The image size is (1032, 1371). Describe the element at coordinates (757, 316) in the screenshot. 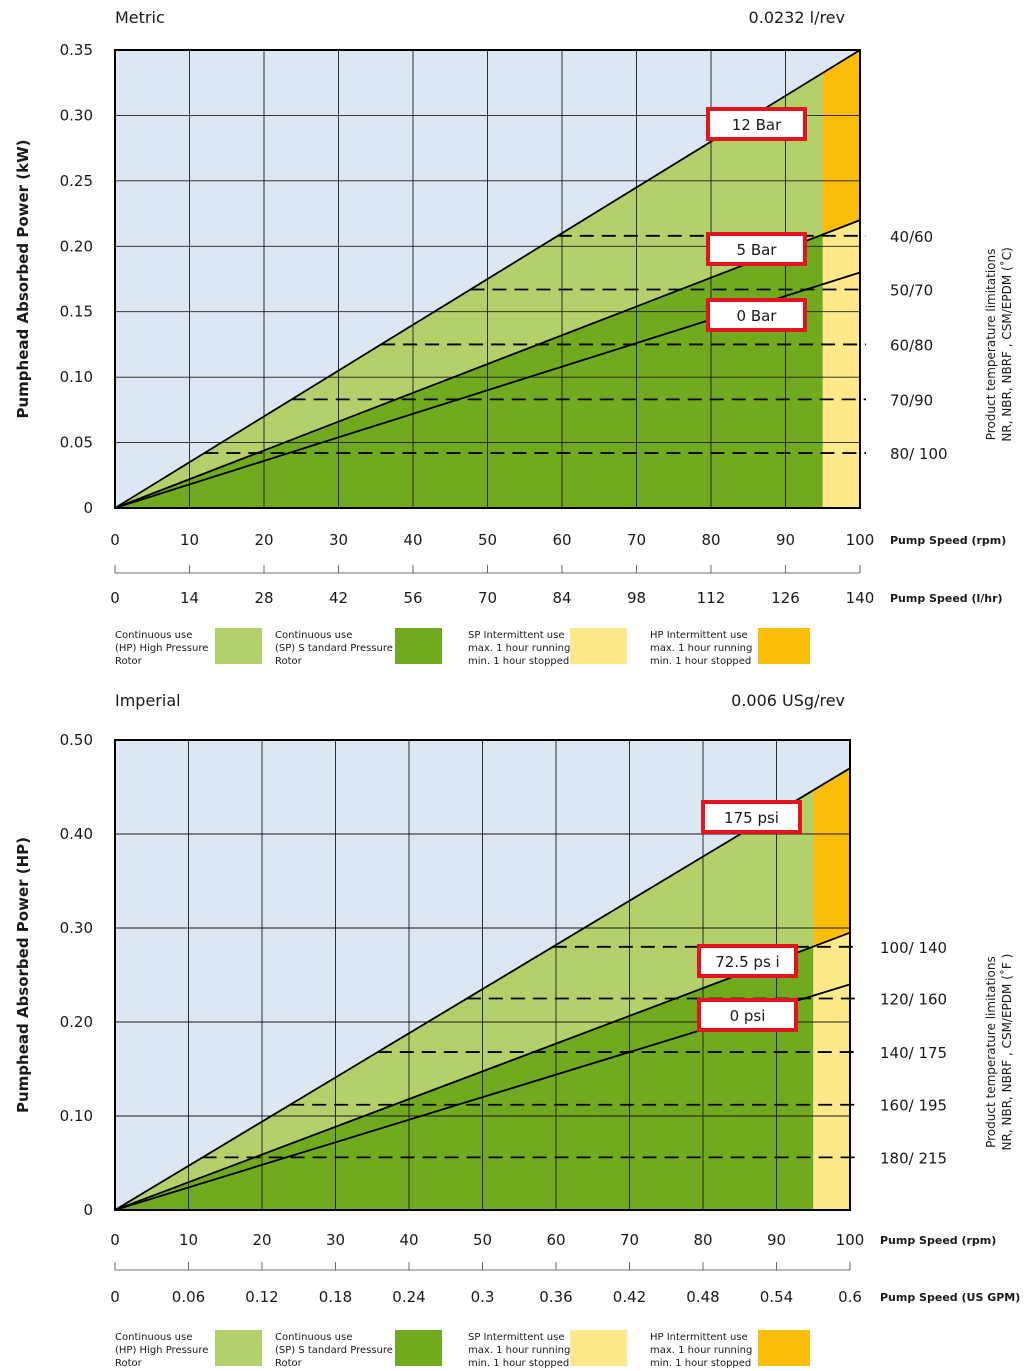

I see `pressure-label: 0 Bar` at that location.